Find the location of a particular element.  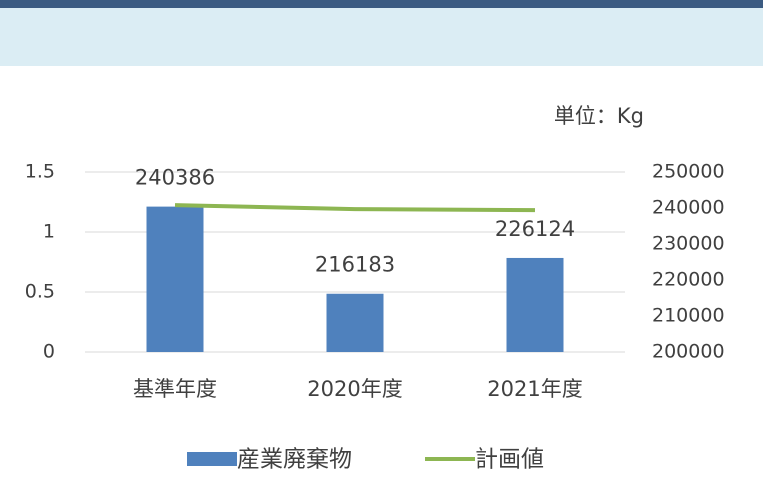

data-label: 226124 is located at coordinates (535, 229).